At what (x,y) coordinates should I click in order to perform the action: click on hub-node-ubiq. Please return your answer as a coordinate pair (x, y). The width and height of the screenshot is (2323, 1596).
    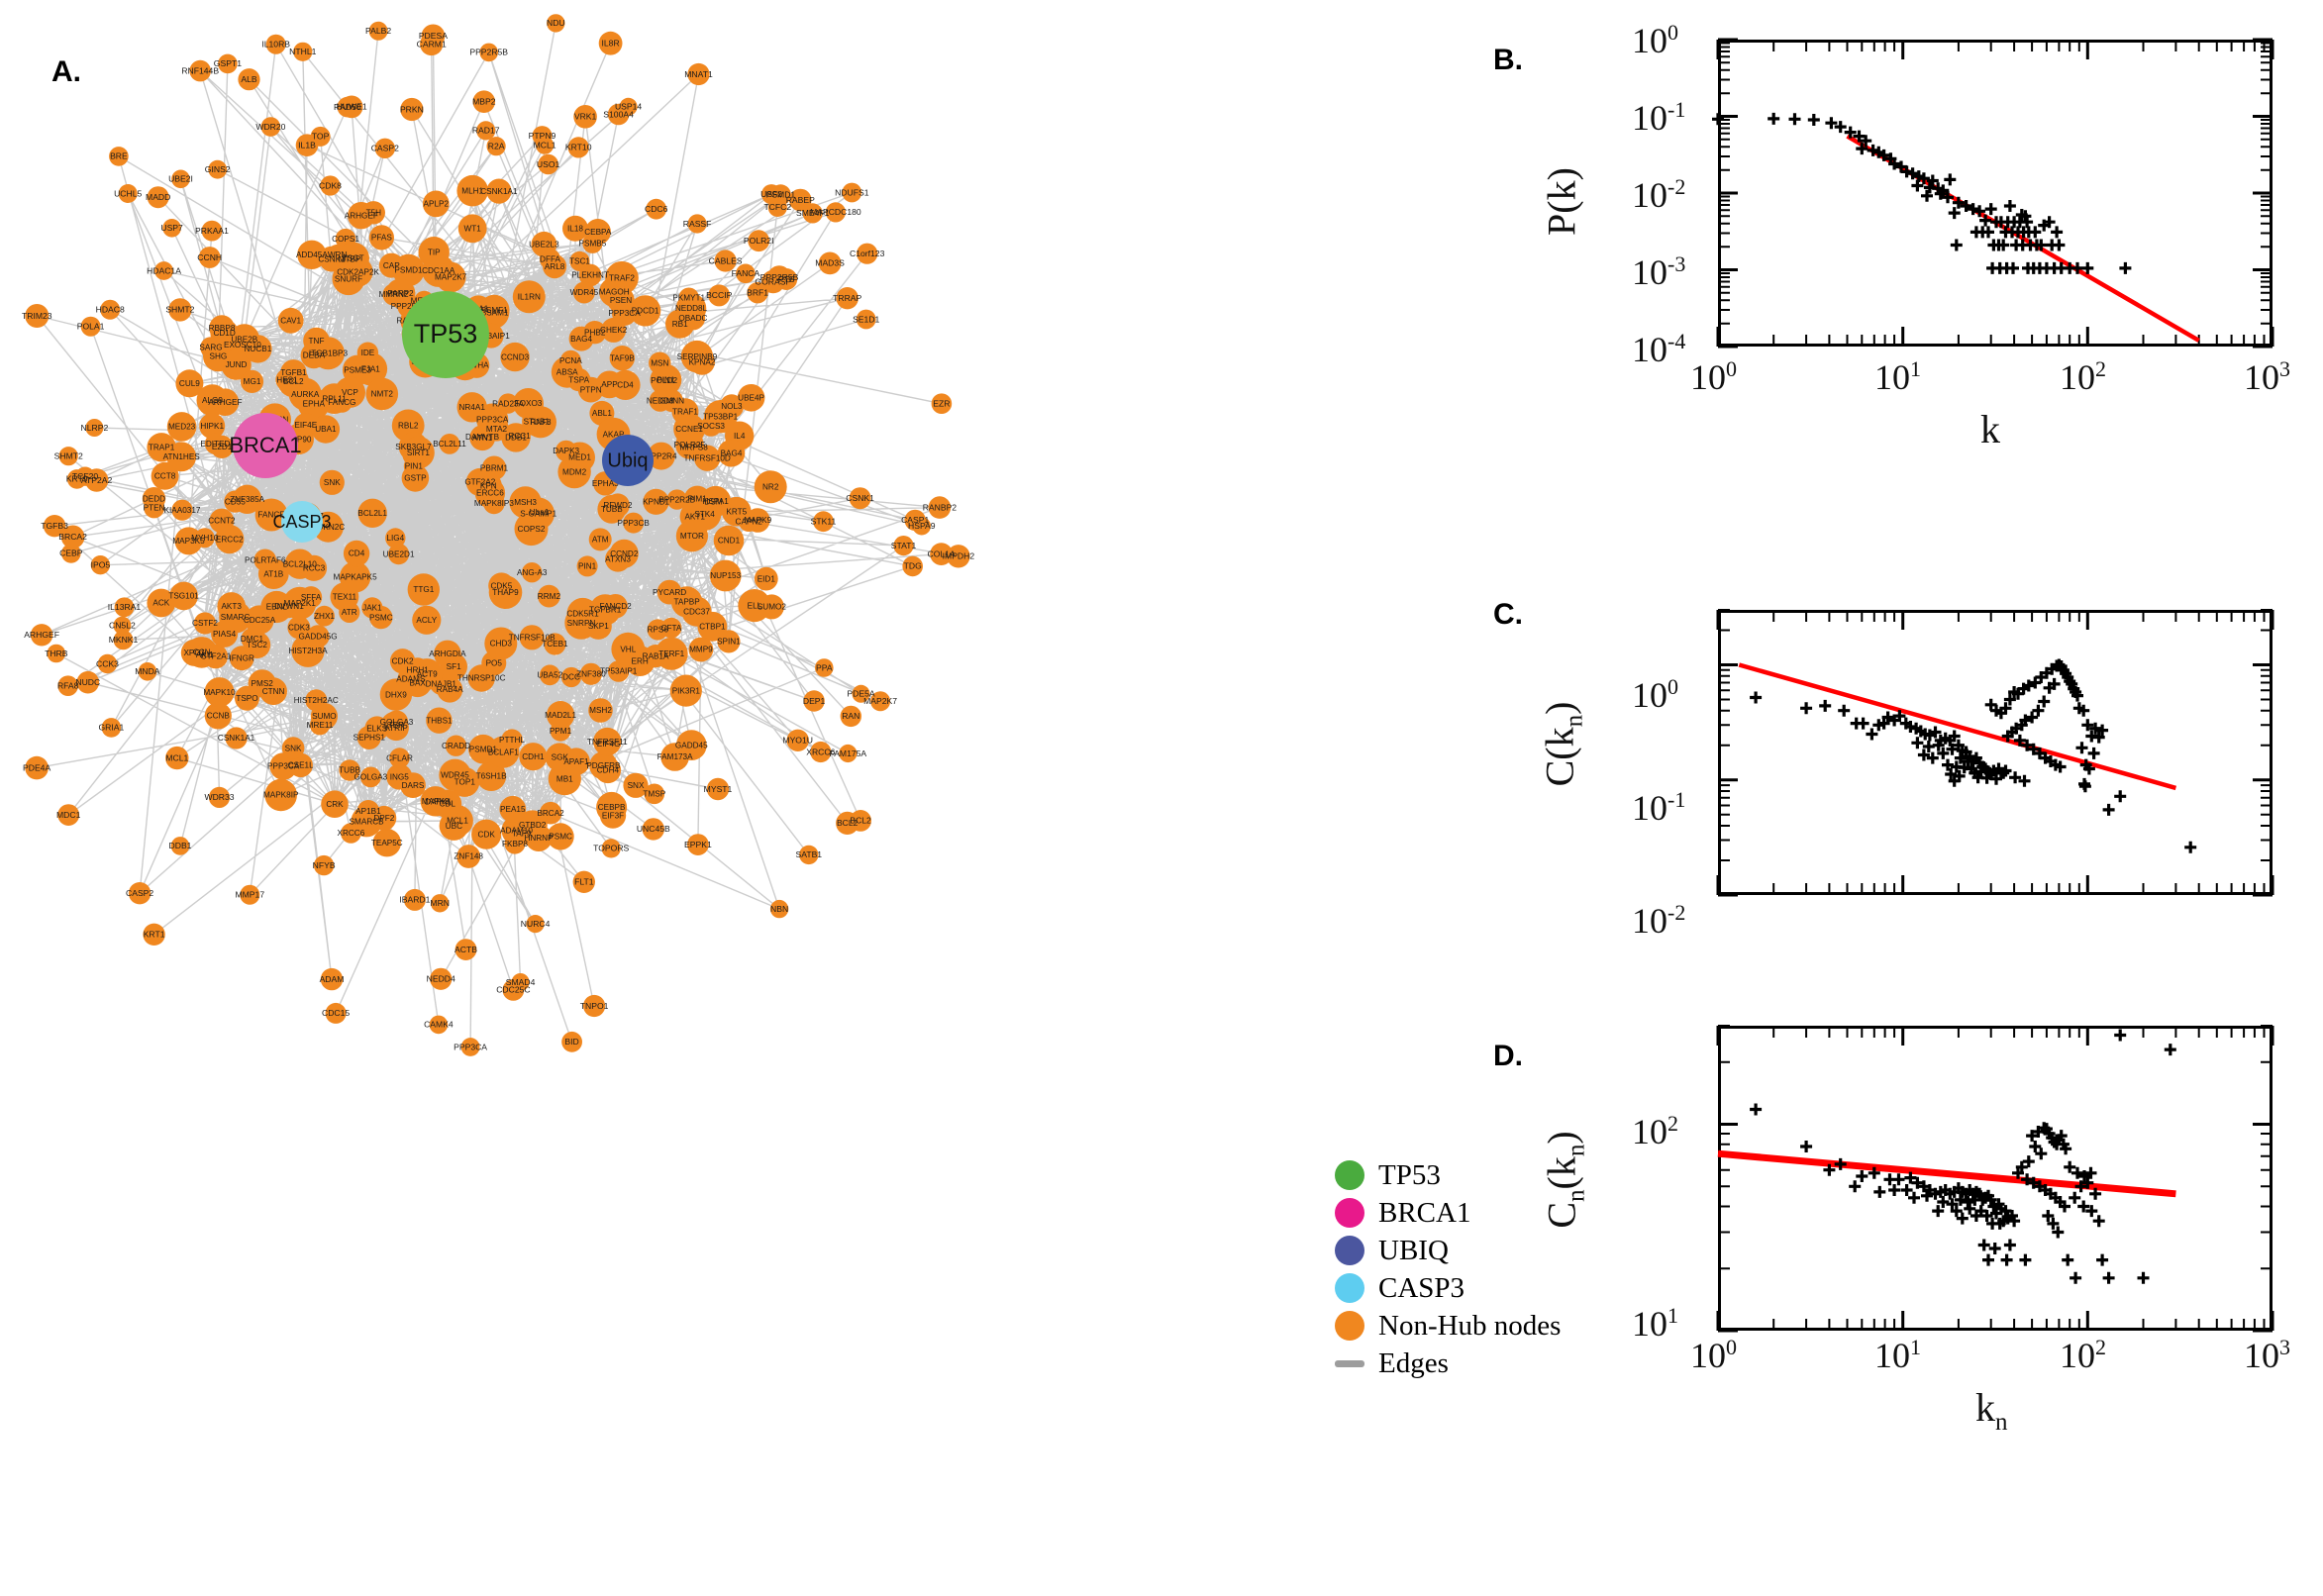
    Looking at the image, I should click on (628, 460).